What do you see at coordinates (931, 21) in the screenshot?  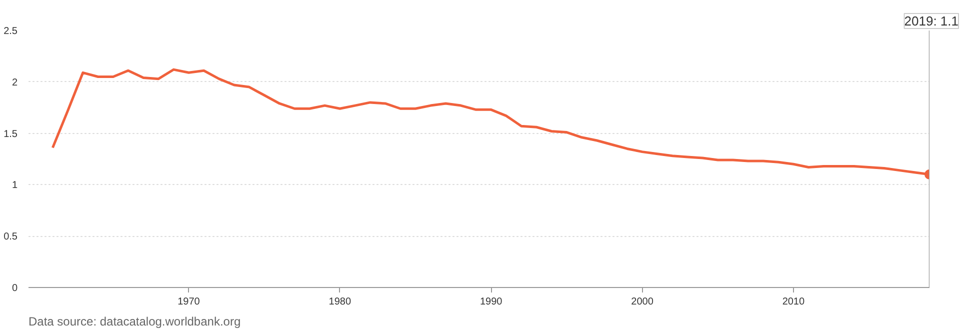 I see `ref-line-label: 2019: 1.1` at bounding box center [931, 21].